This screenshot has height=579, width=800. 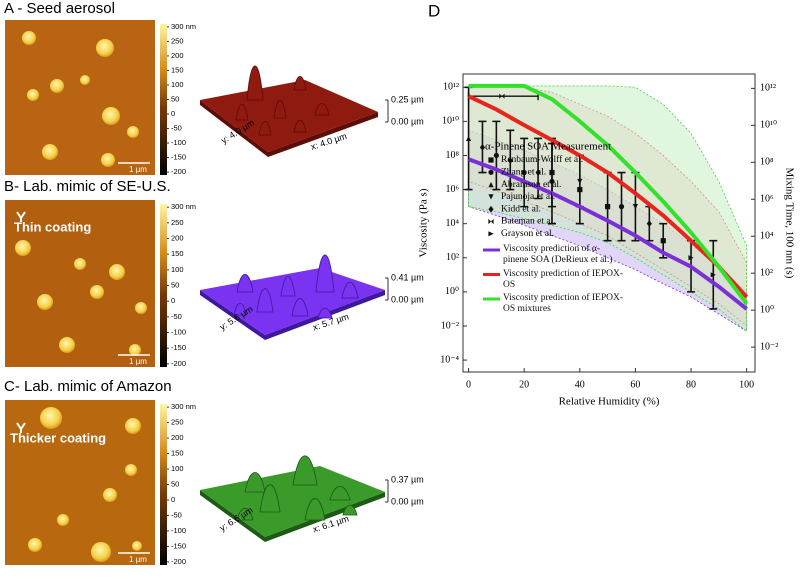 I want to click on y2-tick-label: 10⁸, so click(x=767, y=162).